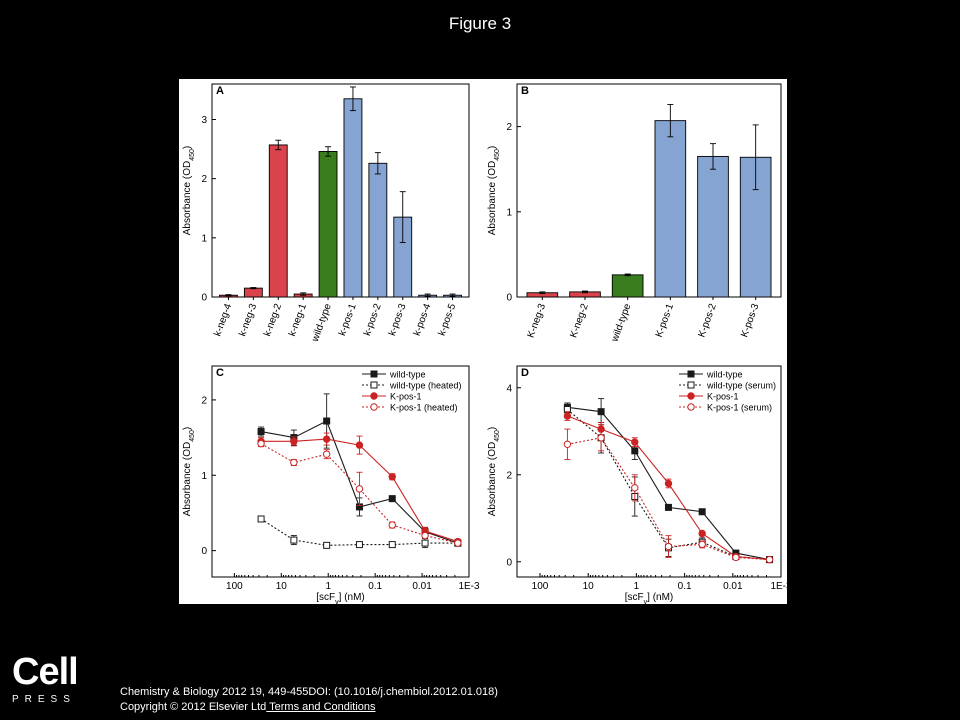  I want to click on copyright-text: Copyright © 2012 Elsevier Ltd, so click(193, 707).